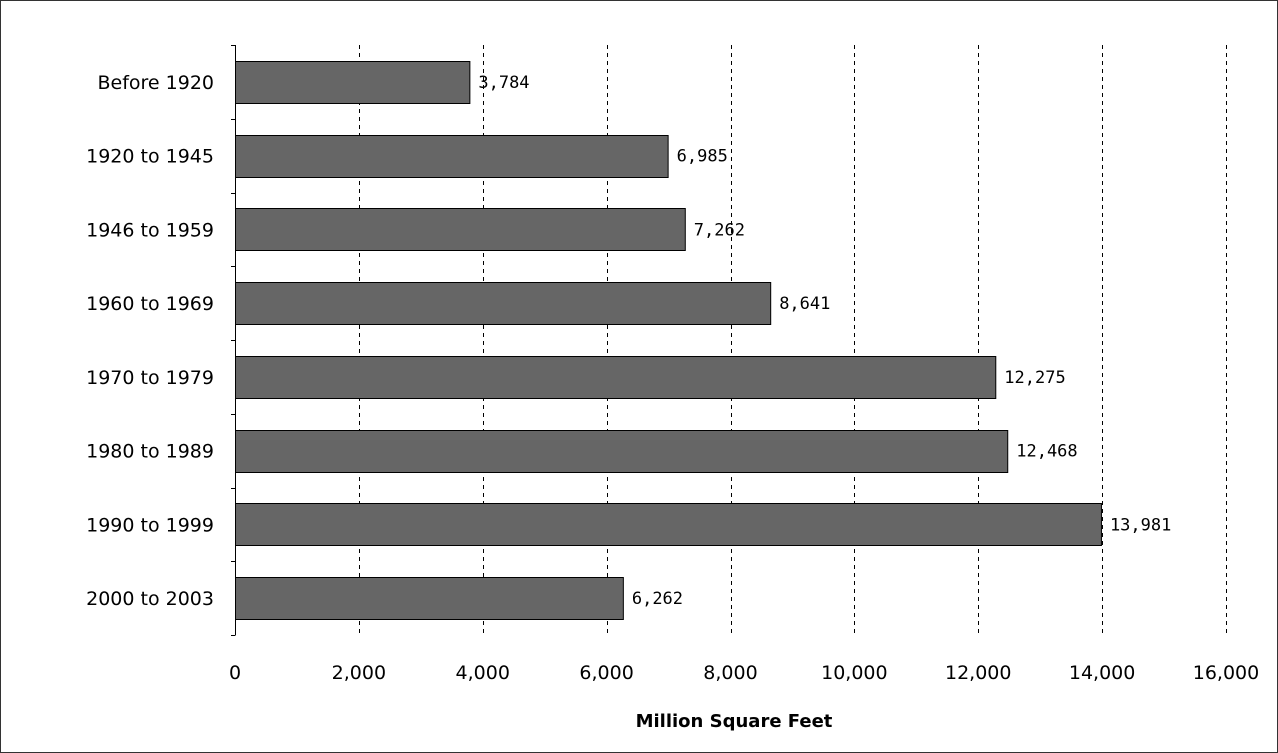 Image resolution: width=1278 pixels, height=753 pixels. Describe the element at coordinates (150, 157) in the screenshot. I see `category-label: 1920 to 1945` at that location.